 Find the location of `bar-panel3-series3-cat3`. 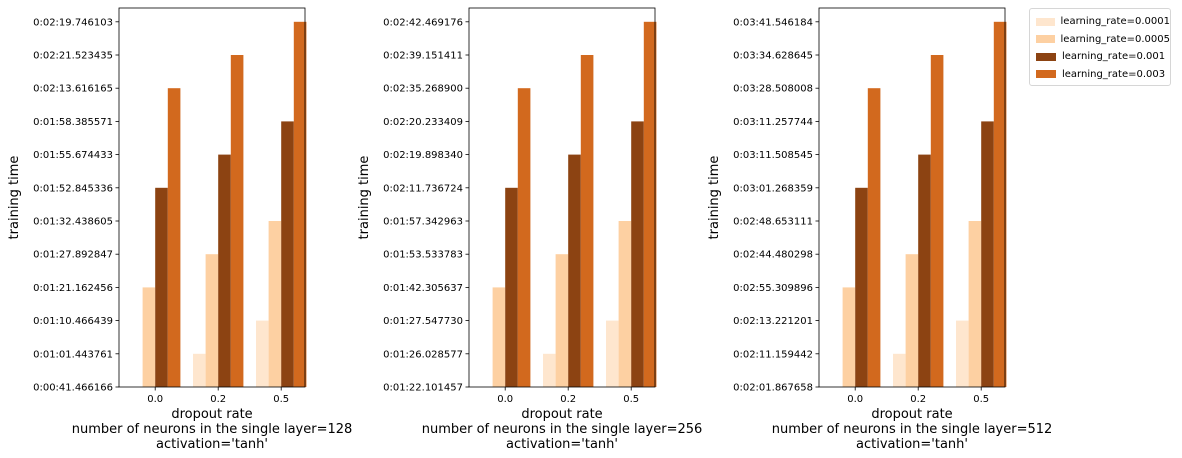

bar-panel3-series3-cat3 is located at coordinates (987, 254).